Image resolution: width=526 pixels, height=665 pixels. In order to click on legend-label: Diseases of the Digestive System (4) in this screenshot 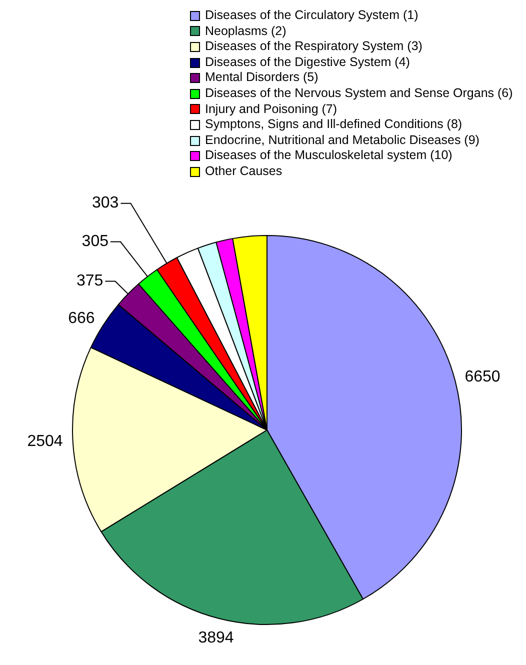, I will do `click(307, 62)`.